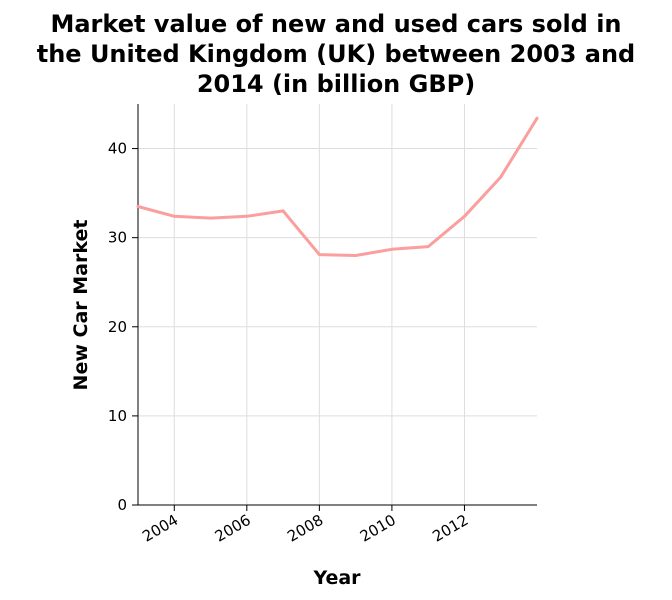  What do you see at coordinates (450, 528) in the screenshot?
I see `x-tick-label-2012: 2012` at bounding box center [450, 528].